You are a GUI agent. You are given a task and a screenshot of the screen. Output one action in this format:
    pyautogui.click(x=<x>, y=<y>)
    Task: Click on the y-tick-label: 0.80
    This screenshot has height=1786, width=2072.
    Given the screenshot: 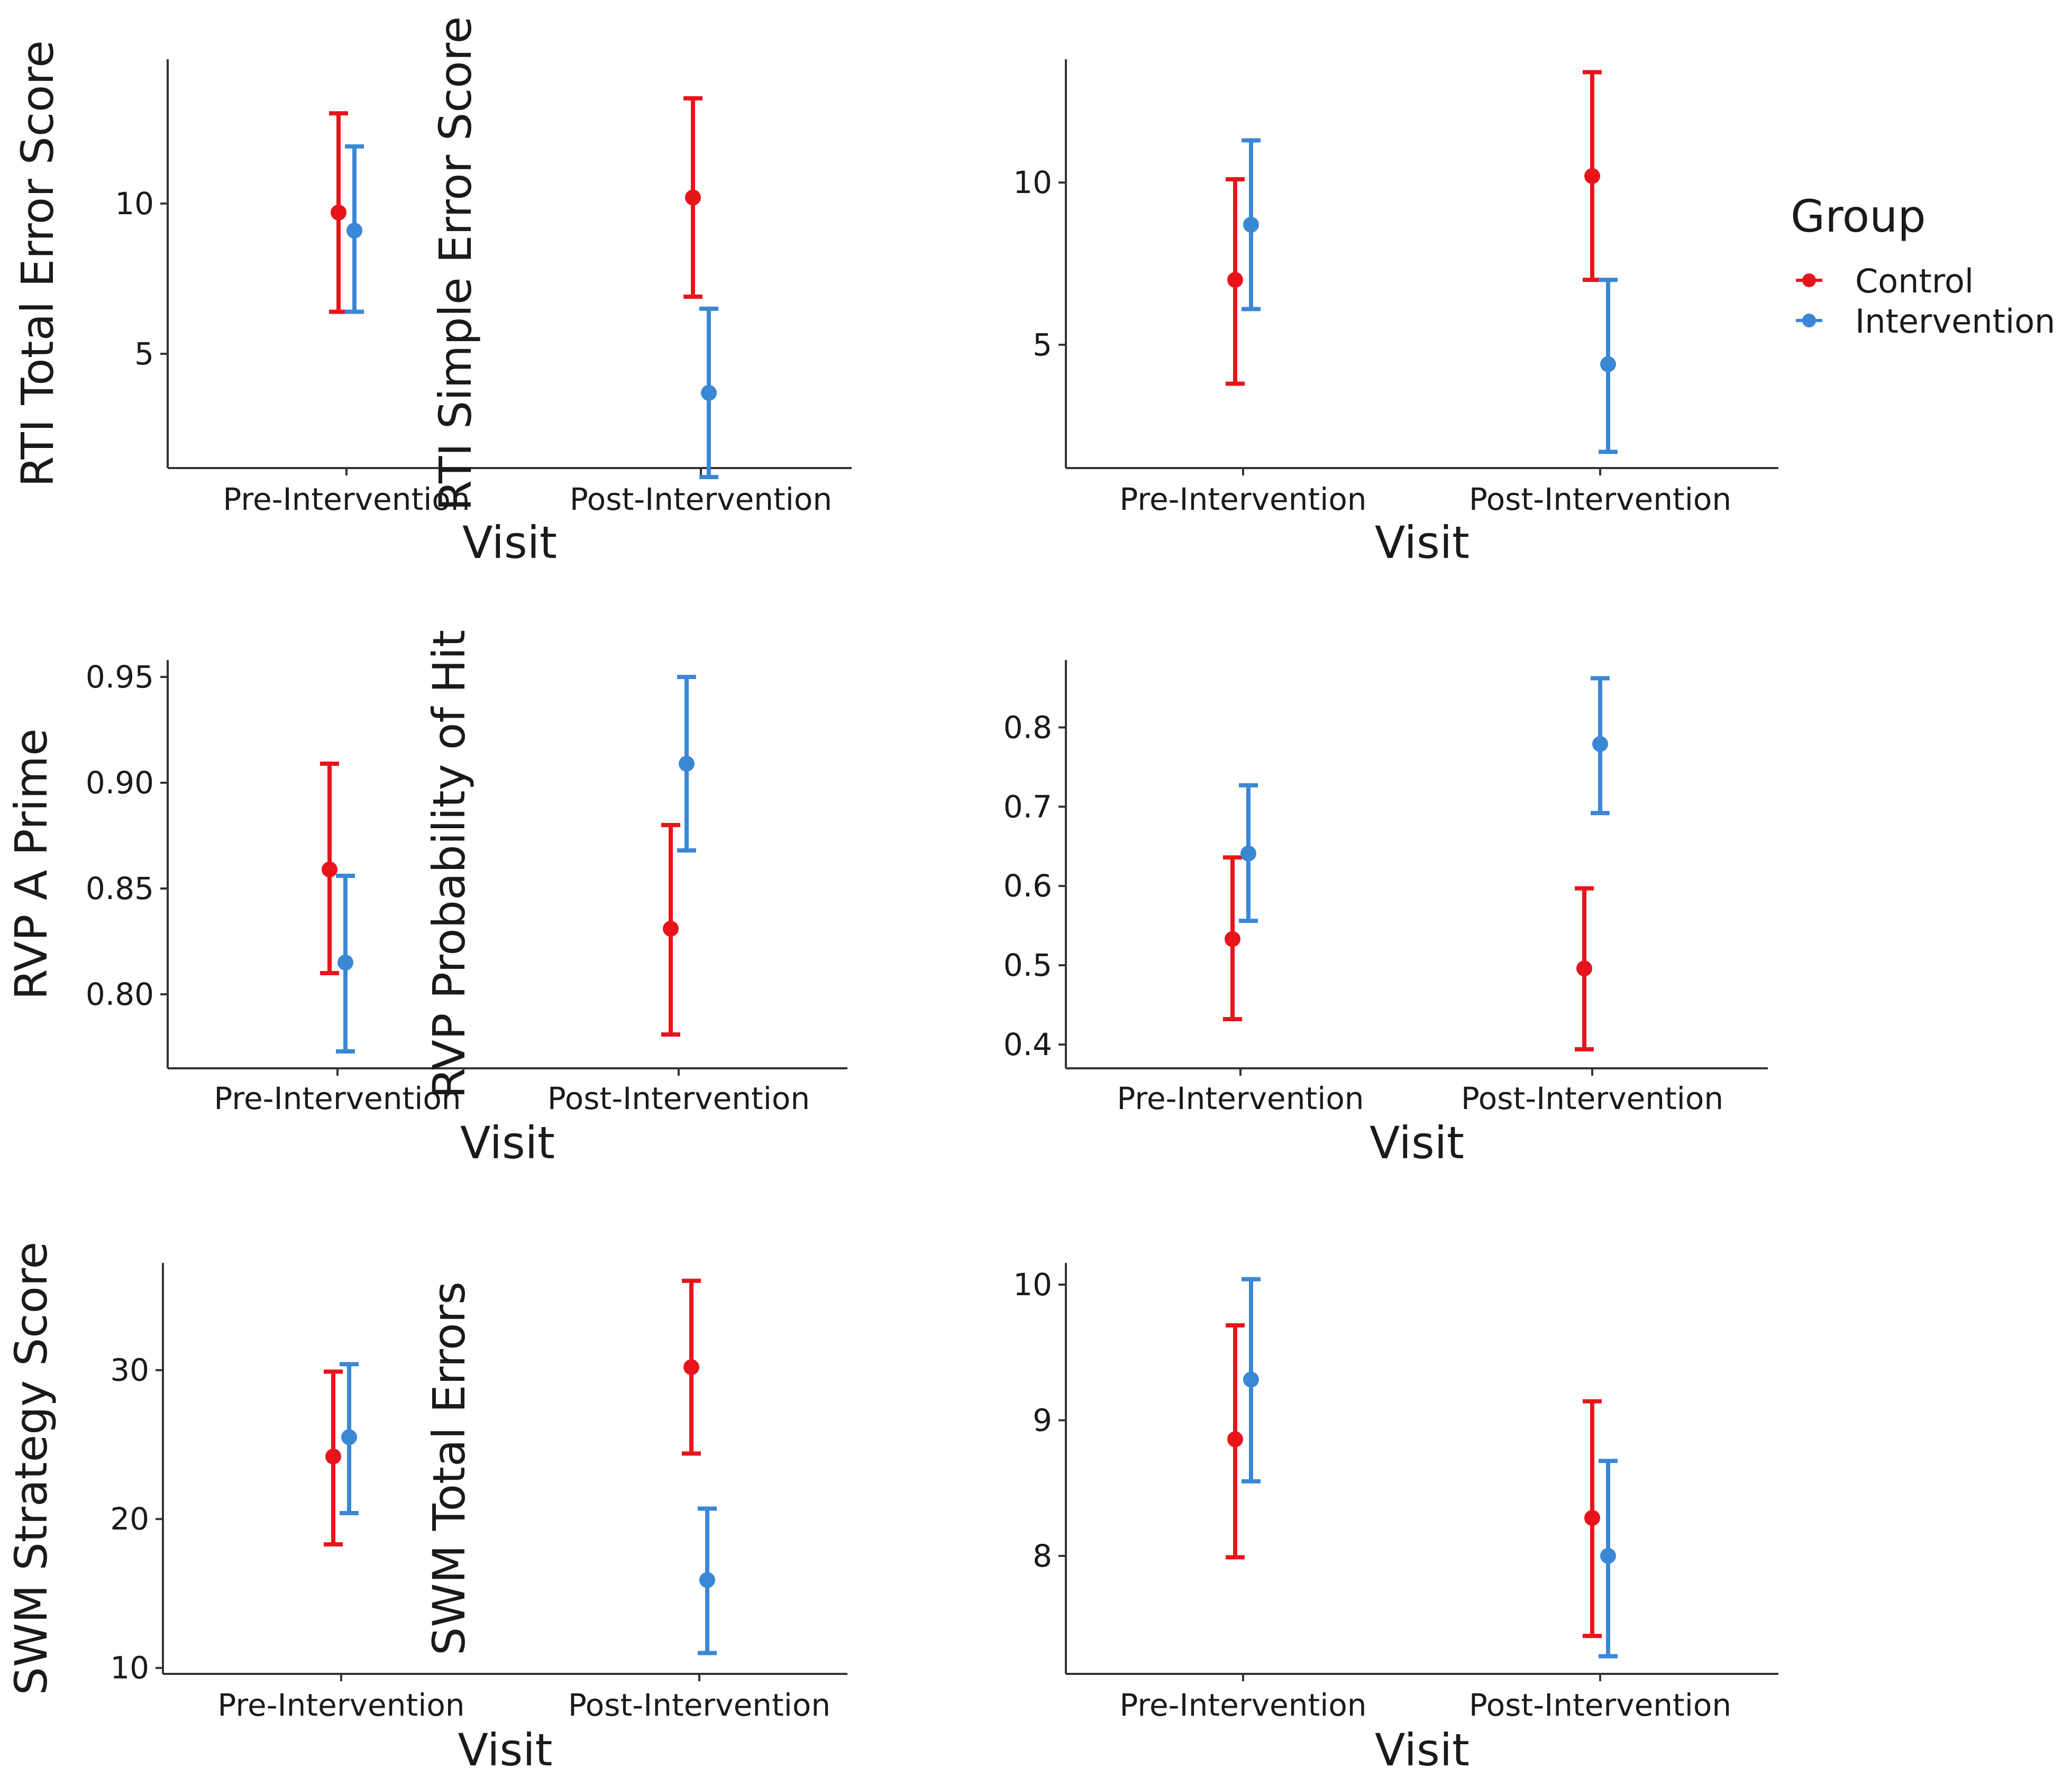 What is the action you would take?
    pyautogui.click(x=120, y=994)
    